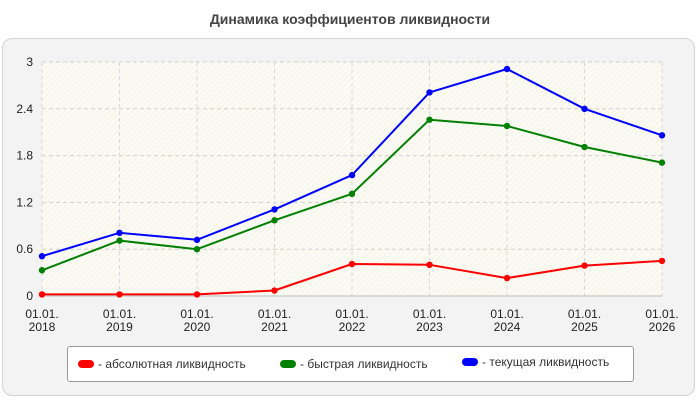  I want to click on x-tick-label-line2: 2020, so click(197, 327).